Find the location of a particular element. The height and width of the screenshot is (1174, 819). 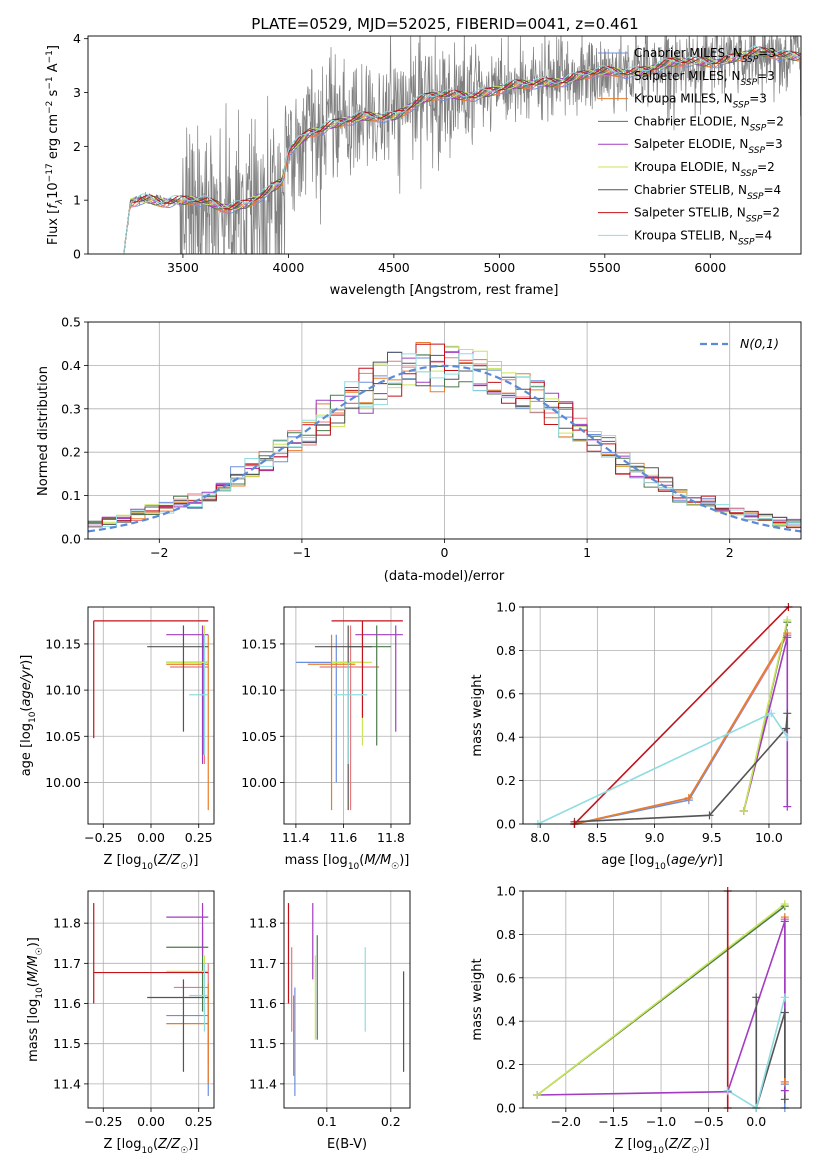

weight-vs-age-xtick-label: 8.5 is located at coordinates (597, 837).